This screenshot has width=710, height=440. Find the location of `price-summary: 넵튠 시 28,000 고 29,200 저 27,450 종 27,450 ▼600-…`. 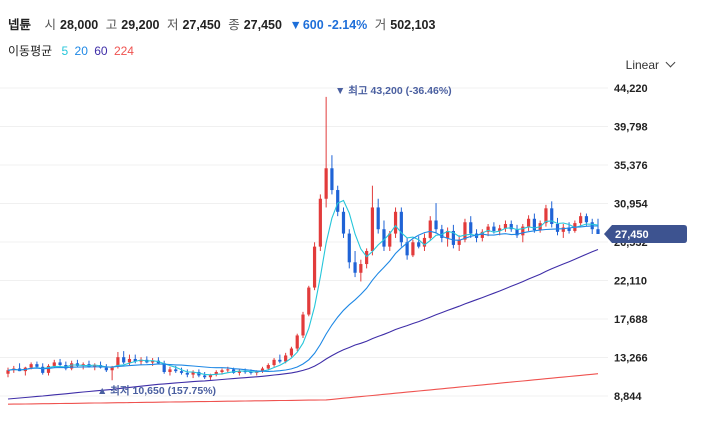

price-summary: 넵튠 시 28,000 고 29,200 저 27,450 종 27,450 ▼600-… is located at coordinates (223, 23).